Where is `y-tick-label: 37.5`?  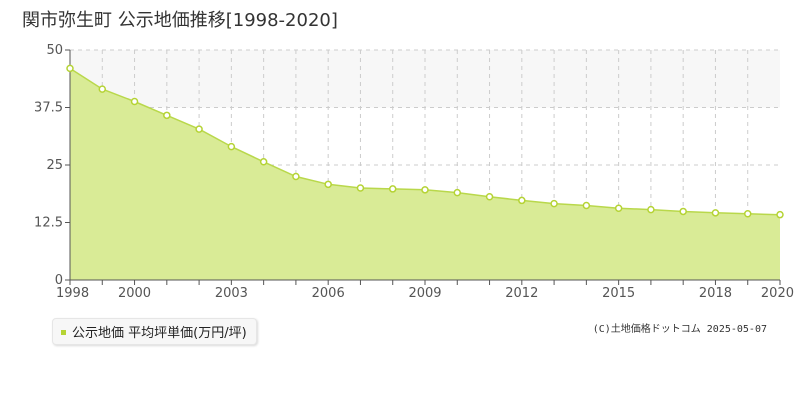 y-tick-label: 37.5 is located at coordinates (48, 108).